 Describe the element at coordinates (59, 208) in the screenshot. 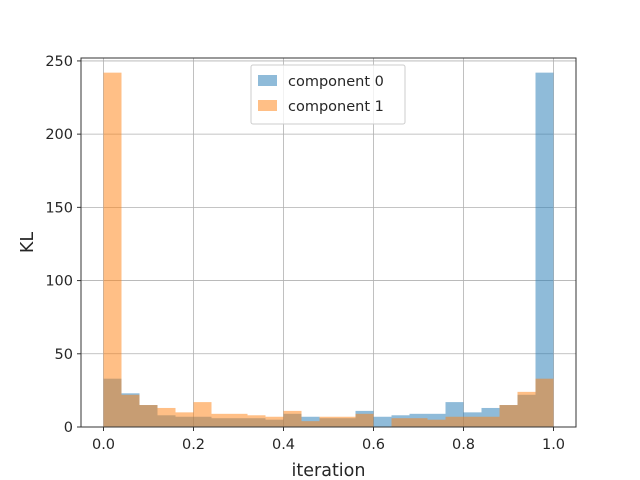

I see `y-tick-label: 150` at that location.